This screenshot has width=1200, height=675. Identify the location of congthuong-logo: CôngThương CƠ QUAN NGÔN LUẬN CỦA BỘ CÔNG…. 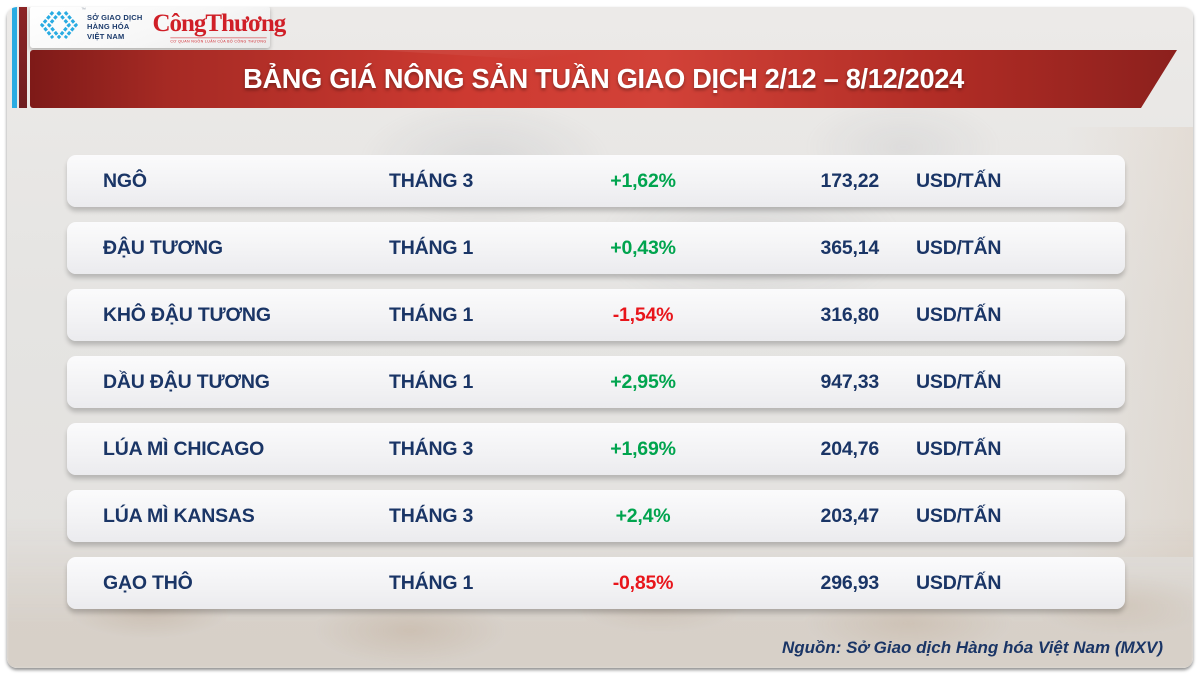
(219, 26).